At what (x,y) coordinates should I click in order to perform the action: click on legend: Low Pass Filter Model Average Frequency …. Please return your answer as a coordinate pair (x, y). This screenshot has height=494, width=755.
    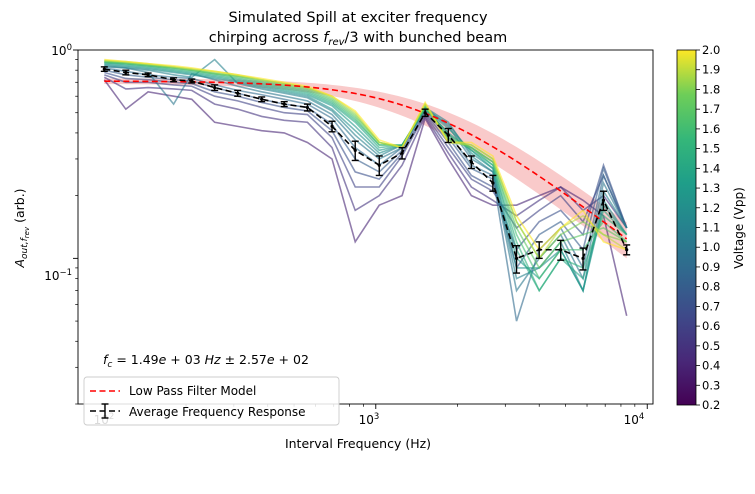
    Looking at the image, I should click on (211, 401).